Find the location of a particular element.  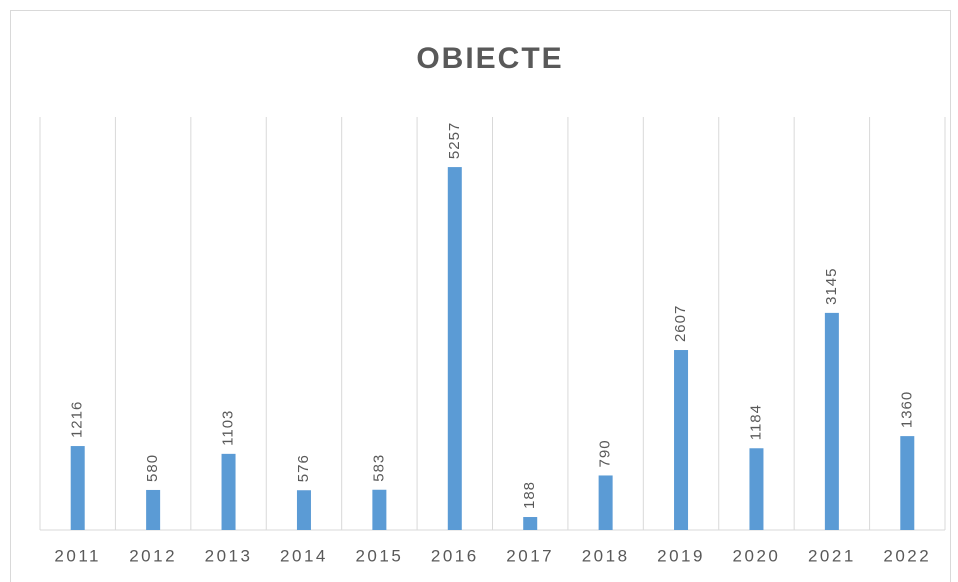

x-tick-label: 2022 is located at coordinates (907, 555).